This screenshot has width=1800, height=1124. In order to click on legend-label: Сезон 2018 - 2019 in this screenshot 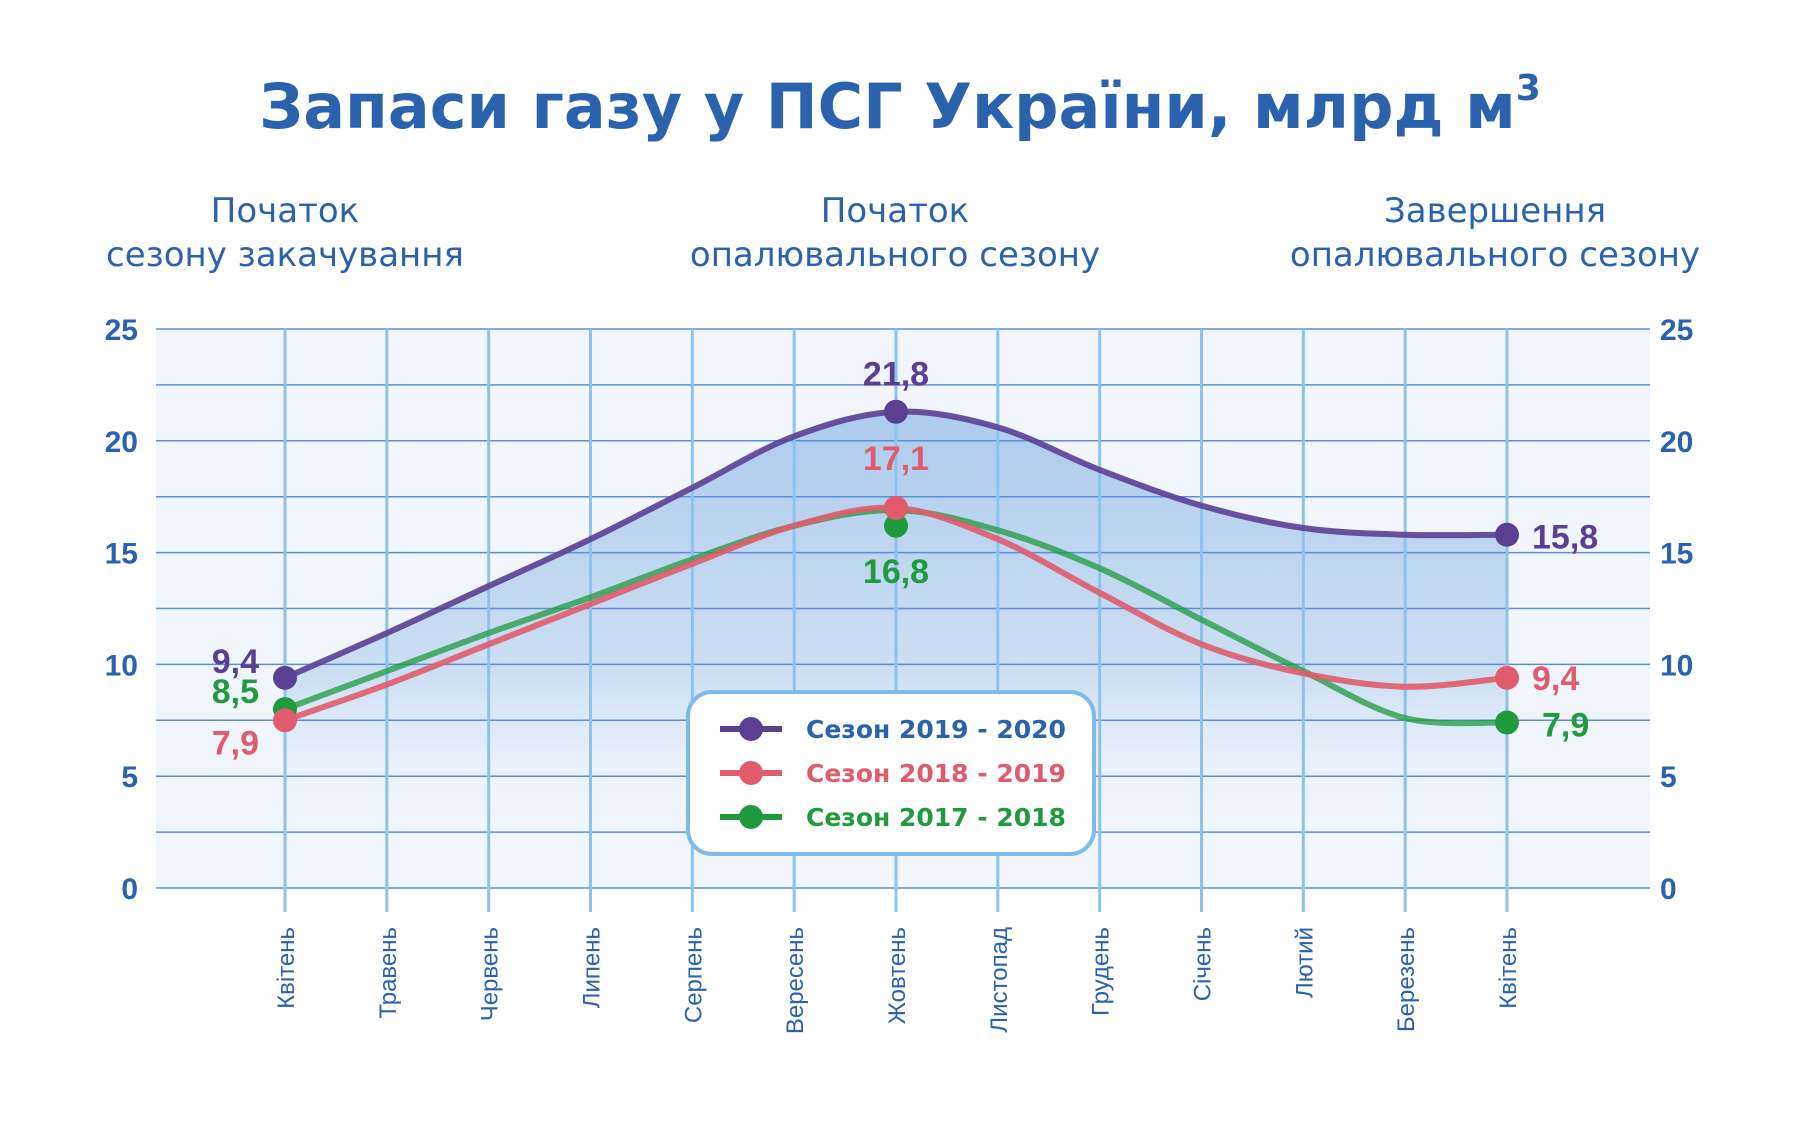, I will do `click(936, 773)`.